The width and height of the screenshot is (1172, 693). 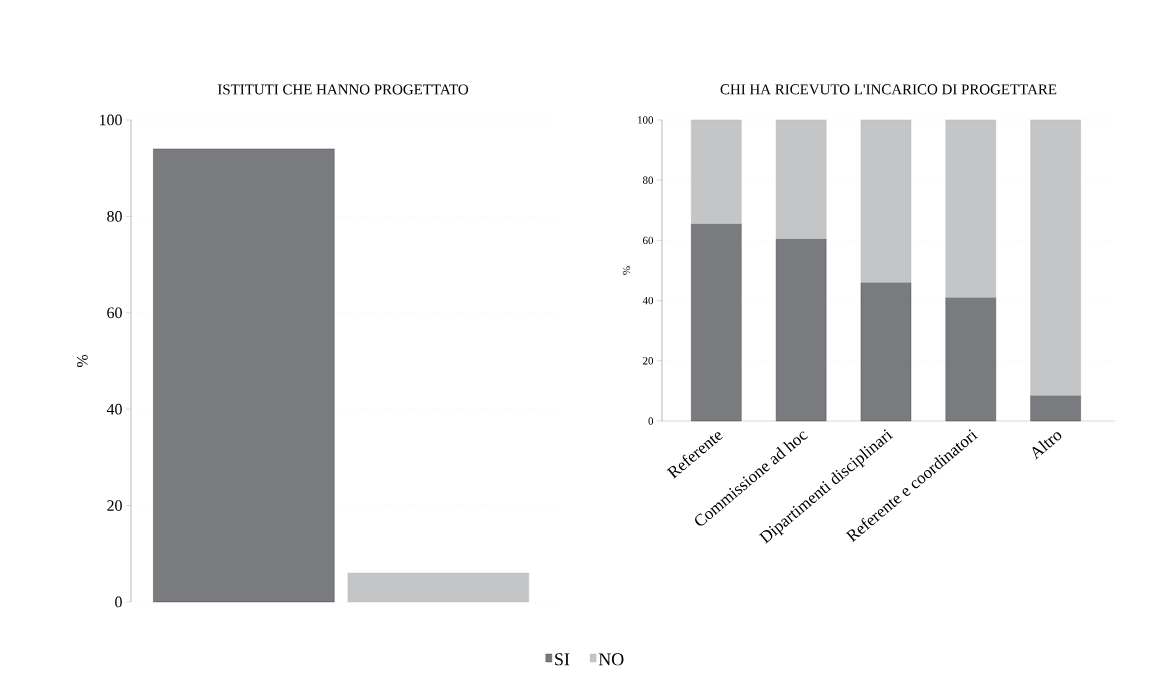 What do you see at coordinates (1047, 446) in the screenshot?
I see `x-tick-label: Altro` at bounding box center [1047, 446].